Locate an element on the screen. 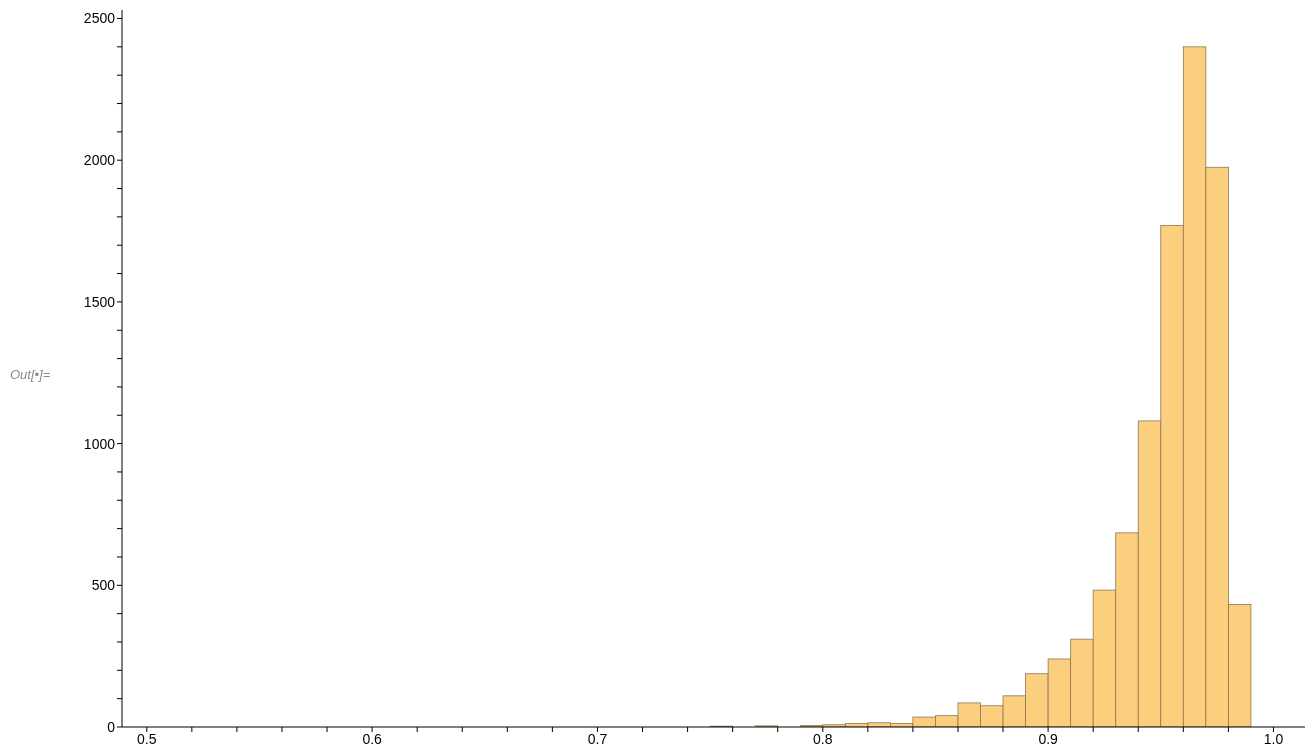 Image resolution: width=1309 pixels, height=750 pixels. x-tick-label: 1.0 is located at coordinates (1273, 738).